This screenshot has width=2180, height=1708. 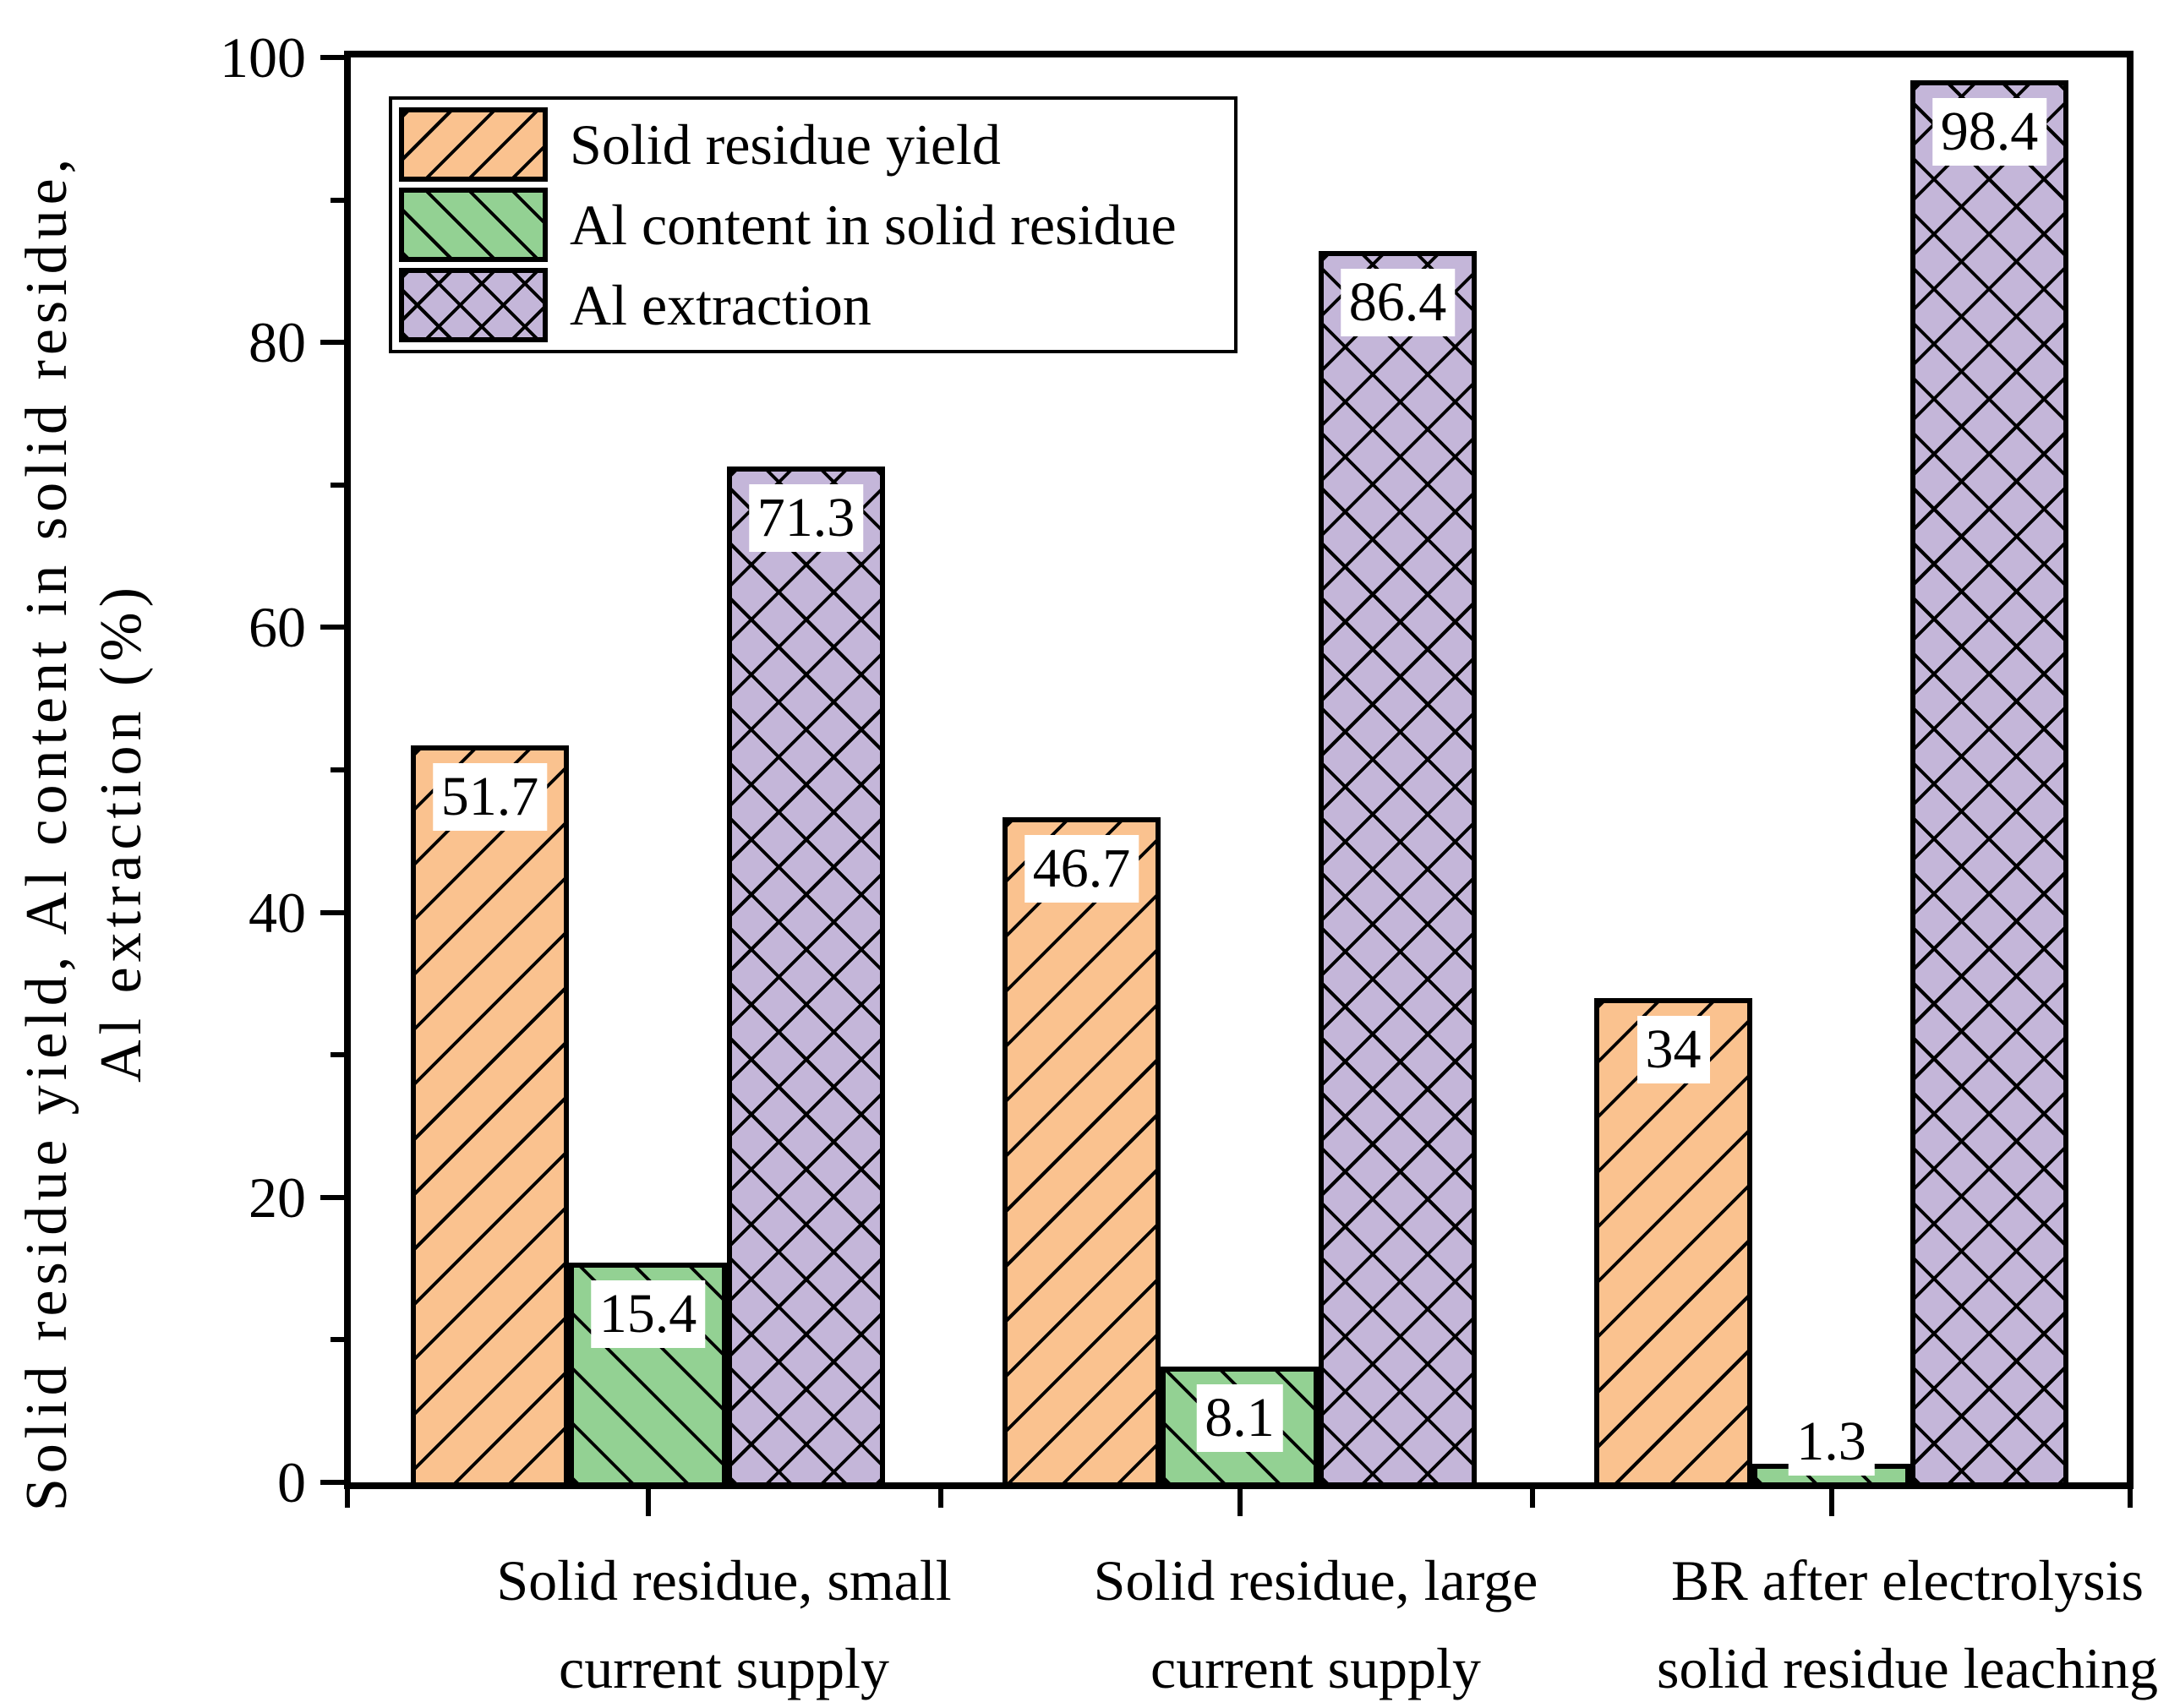 What do you see at coordinates (1239, 1418) in the screenshot?
I see `value-label: 8.1` at bounding box center [1239, 1418].